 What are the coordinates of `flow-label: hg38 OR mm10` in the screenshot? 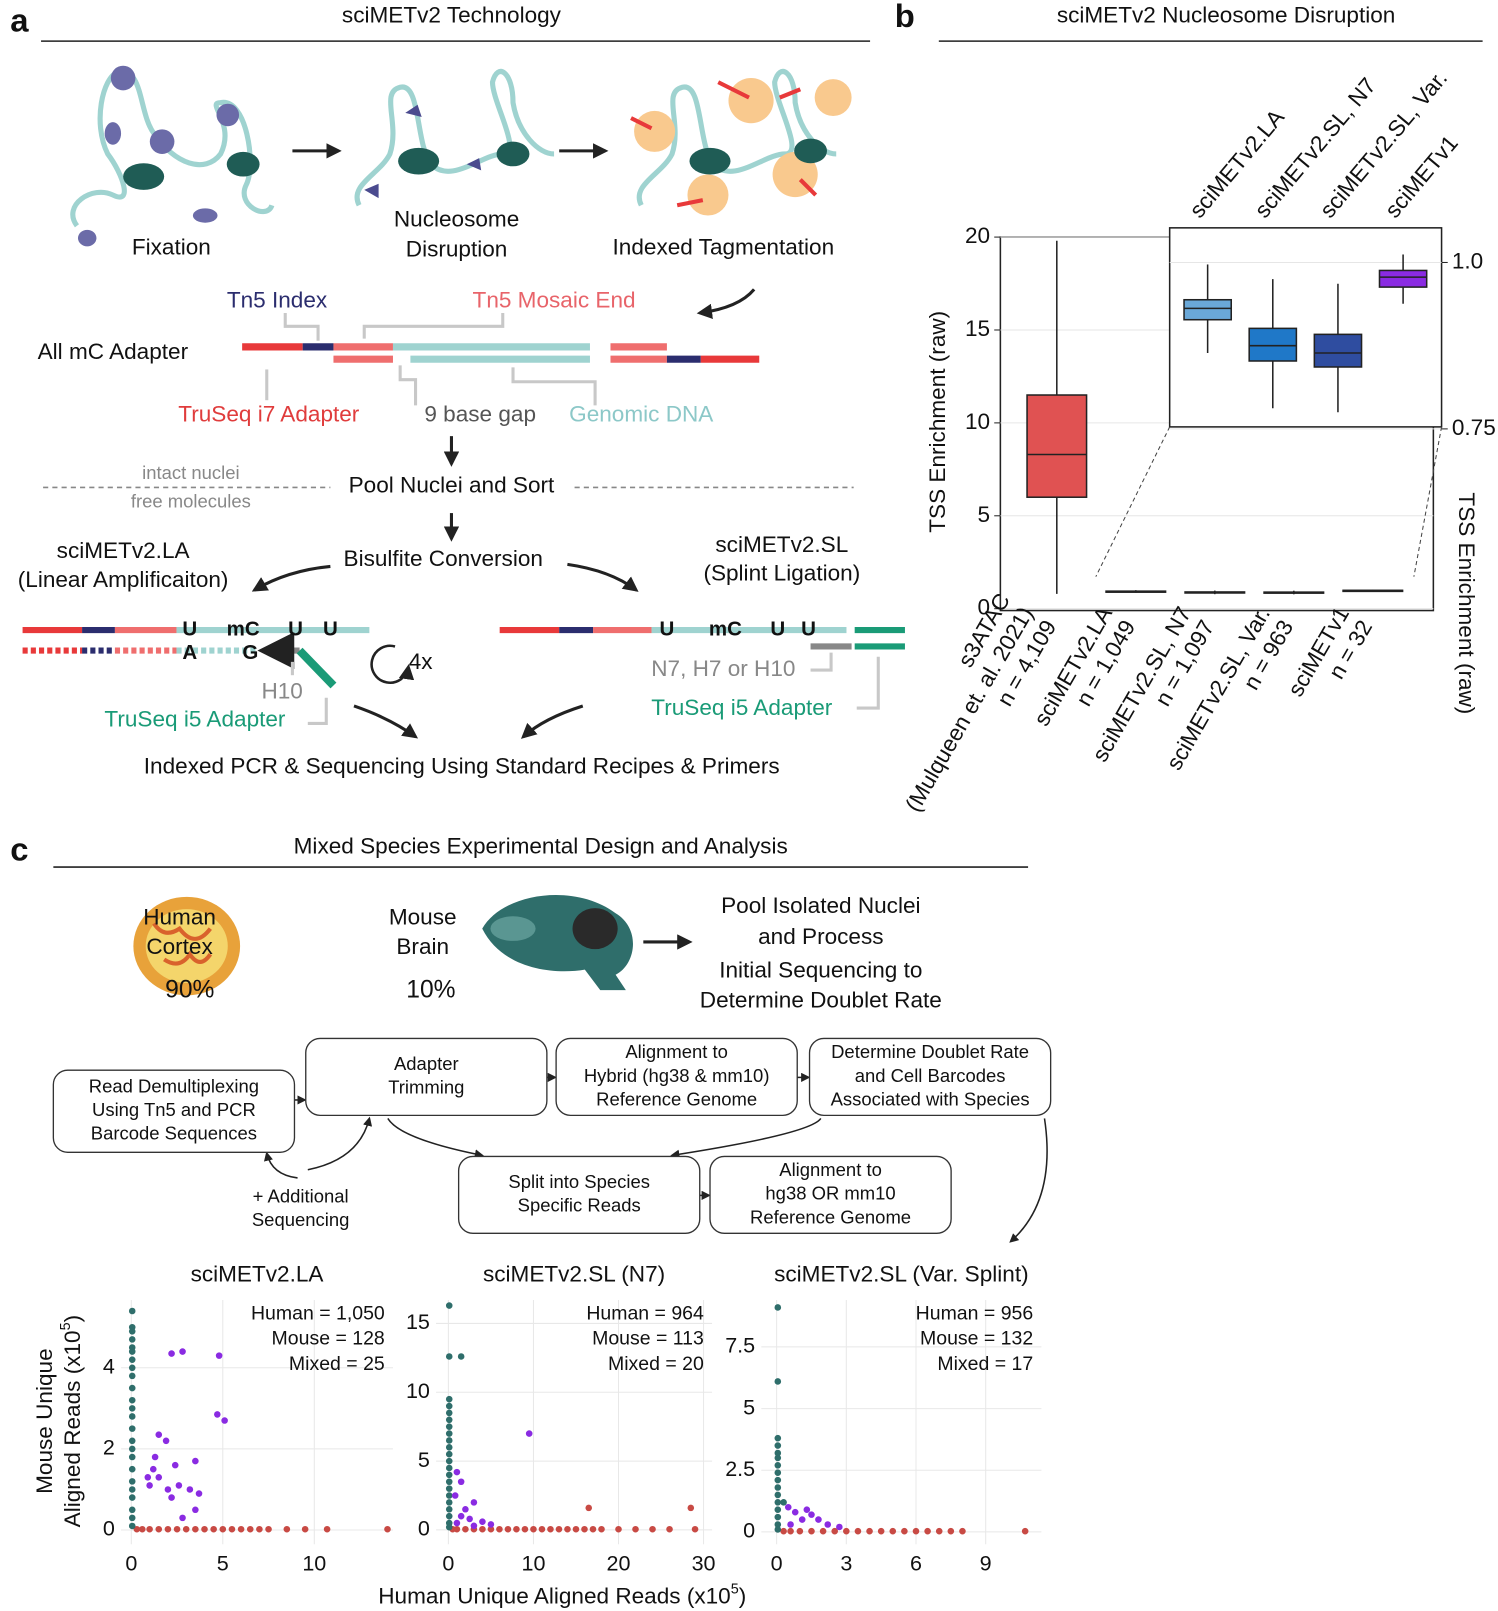 It's located at (830, 1193).